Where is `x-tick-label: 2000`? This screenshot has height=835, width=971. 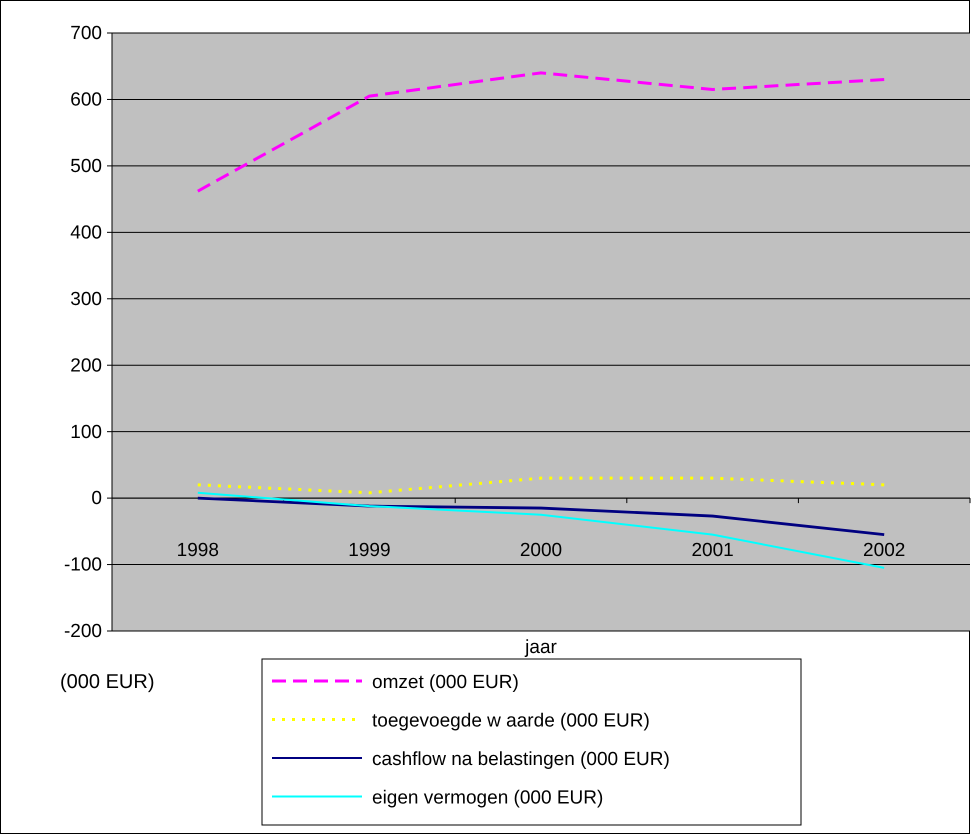 x-tick-label: 2000 is located at coordinates (541, 551).